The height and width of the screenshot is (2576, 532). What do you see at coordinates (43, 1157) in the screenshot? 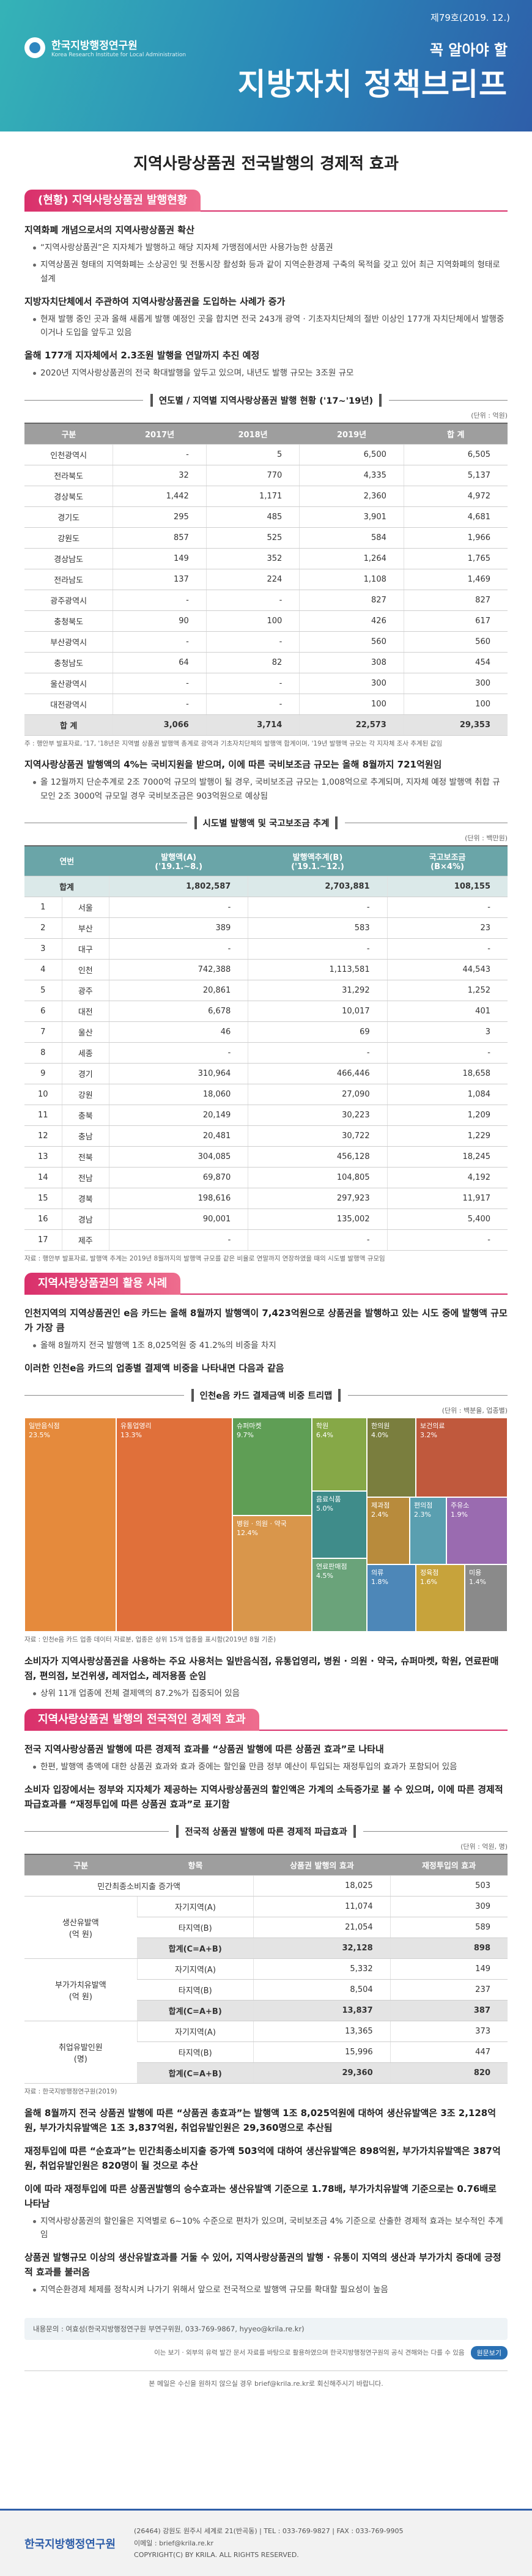
I see `cell: 13` at bounding box center [43, 1157].